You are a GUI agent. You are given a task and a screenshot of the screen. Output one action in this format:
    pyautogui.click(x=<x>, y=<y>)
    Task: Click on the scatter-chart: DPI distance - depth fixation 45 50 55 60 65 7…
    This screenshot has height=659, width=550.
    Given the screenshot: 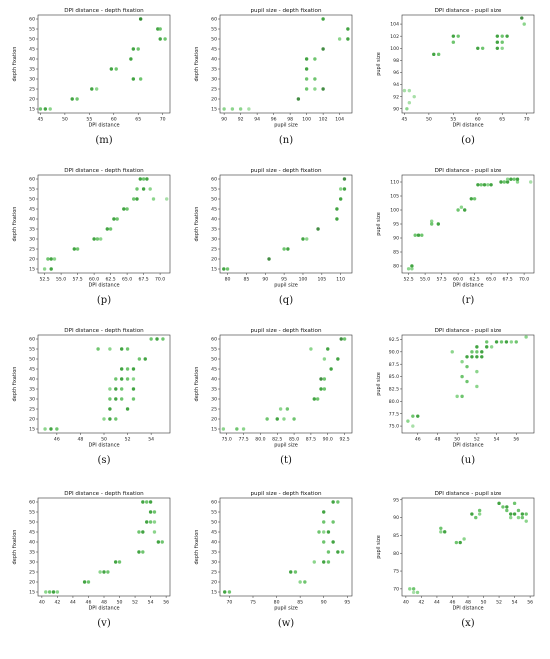 What is the action you would take?
    pyautogui.click(x=91, y=68)
    